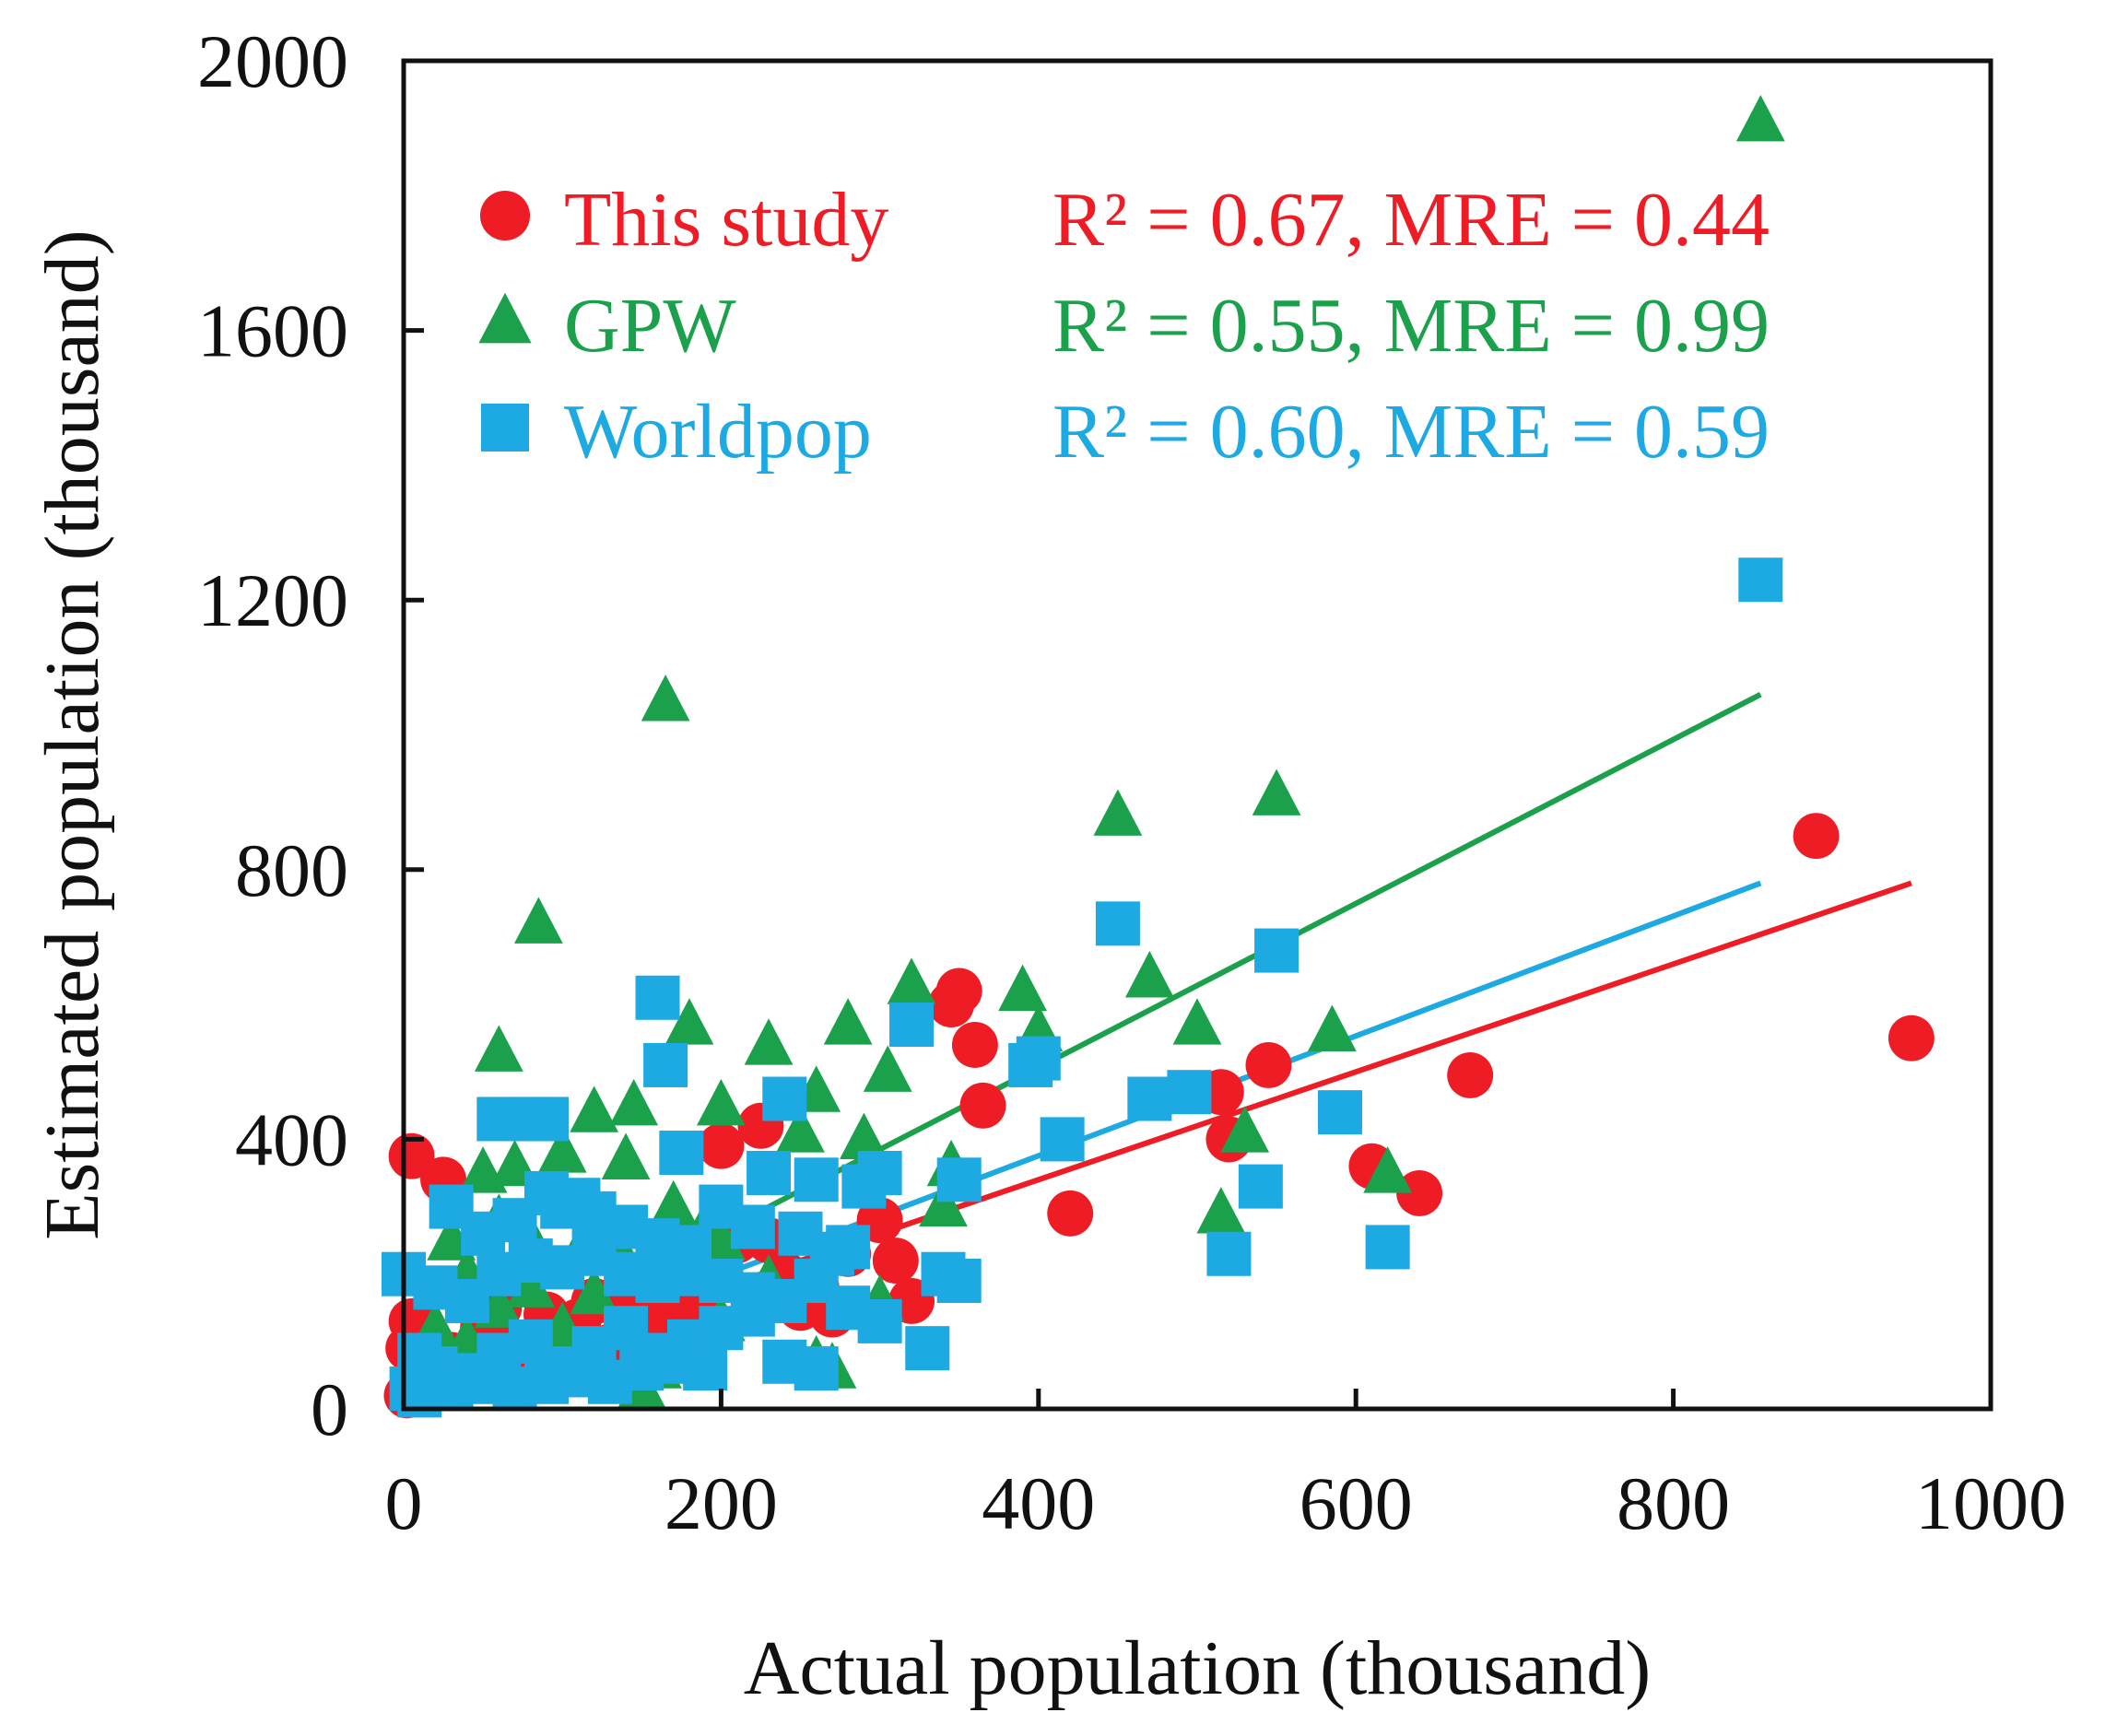 The image size is (2105, 1736). Describe the element at coordinates (1411, 220) in the screenshot. I see `legend-stats-this-study: R² = 0.67, MRE = 0.44` at that location.